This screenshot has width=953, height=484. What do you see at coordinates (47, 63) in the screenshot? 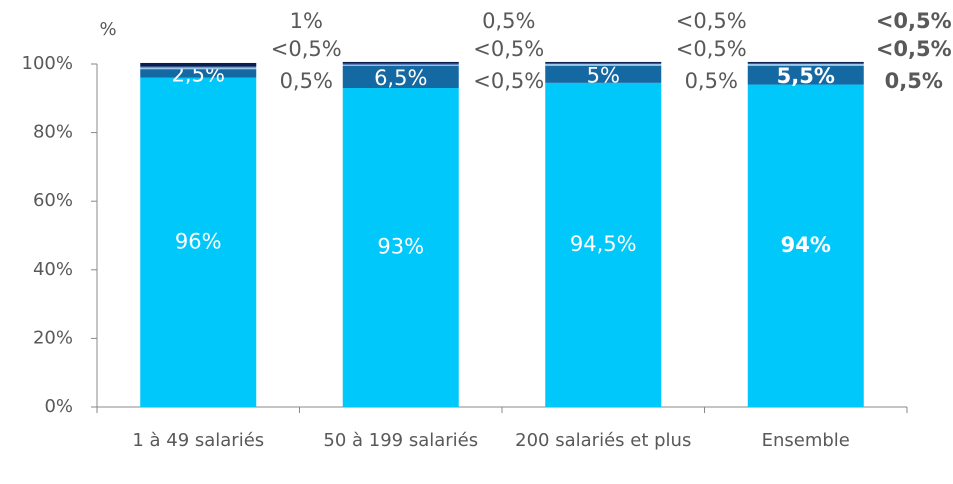
I see `y-tick-label: 100%` at bounding box center [47, 63].